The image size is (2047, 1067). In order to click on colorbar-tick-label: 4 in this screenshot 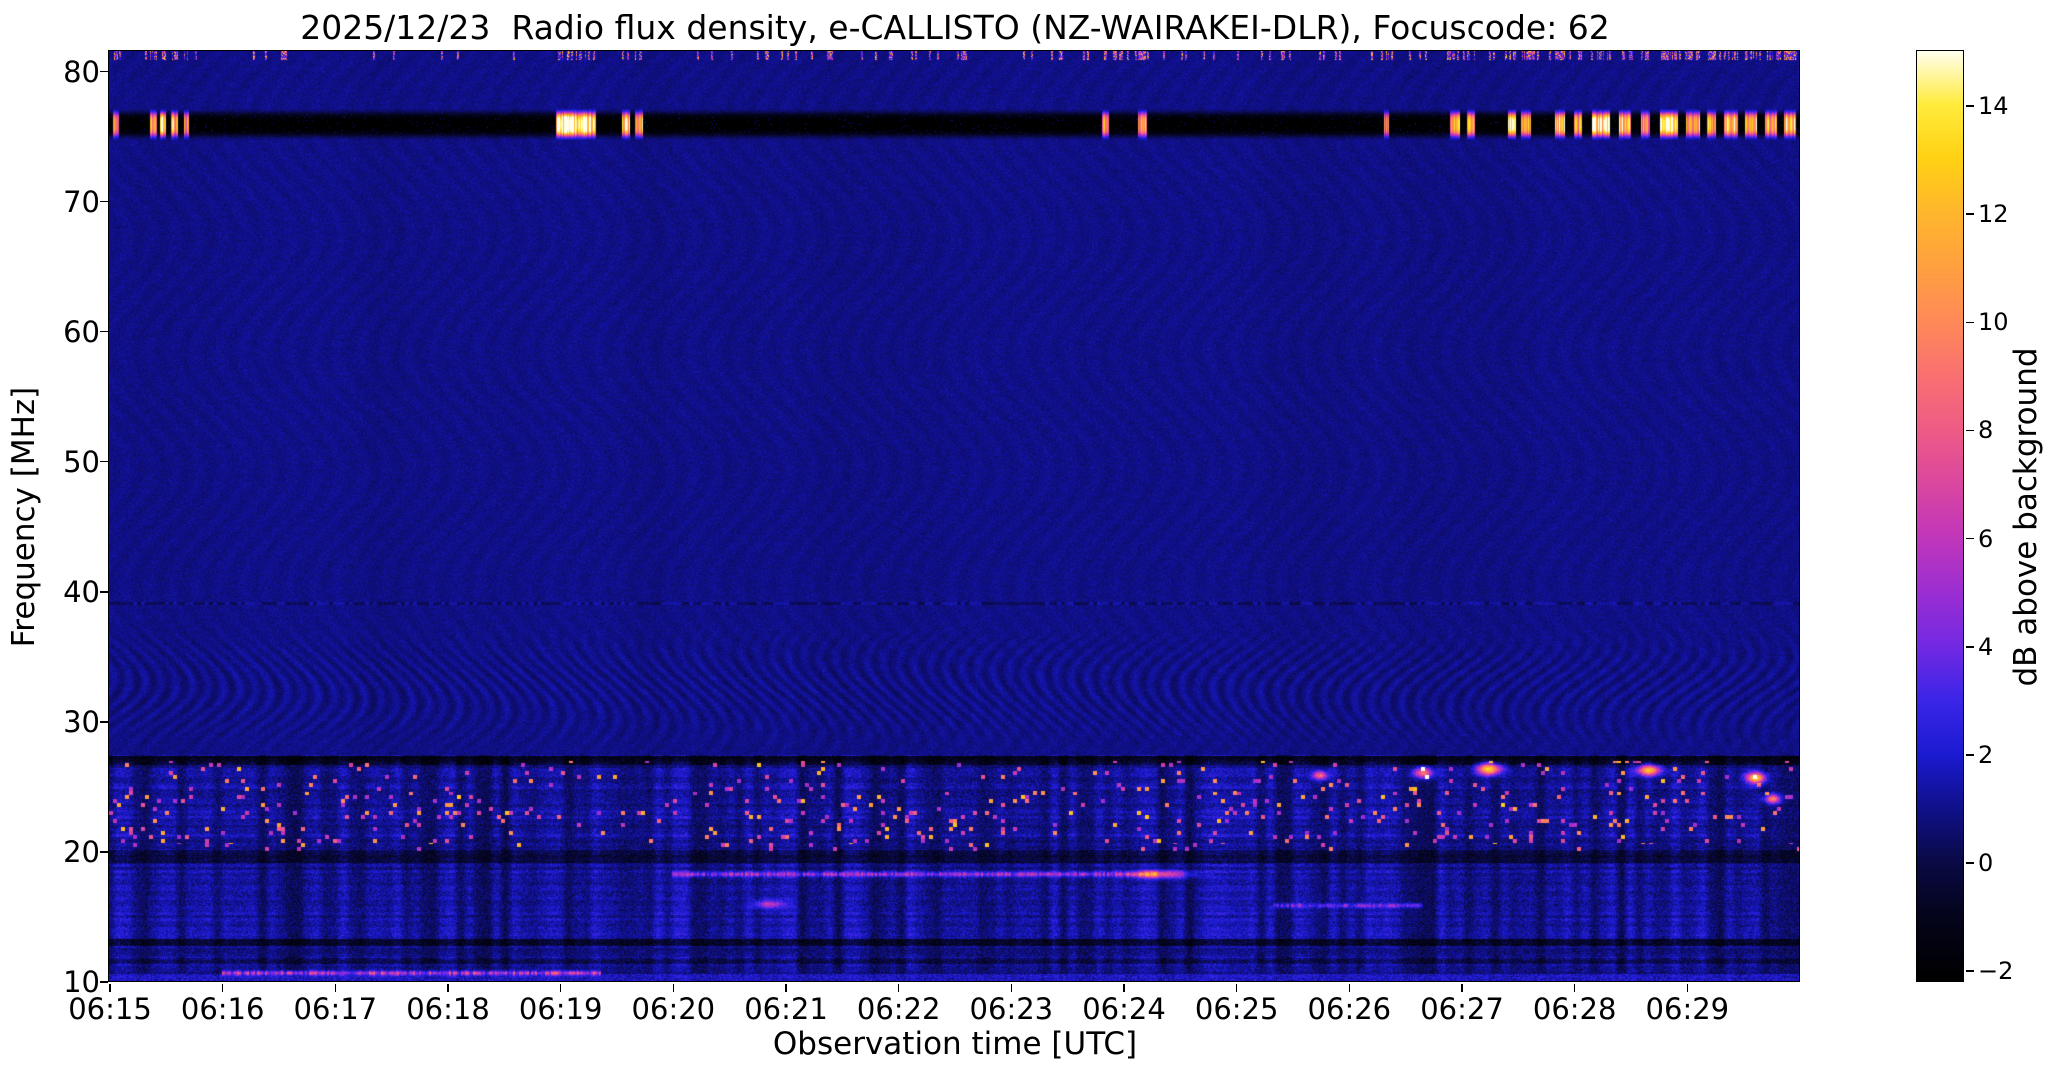, I will do `click(1986, 646)`.